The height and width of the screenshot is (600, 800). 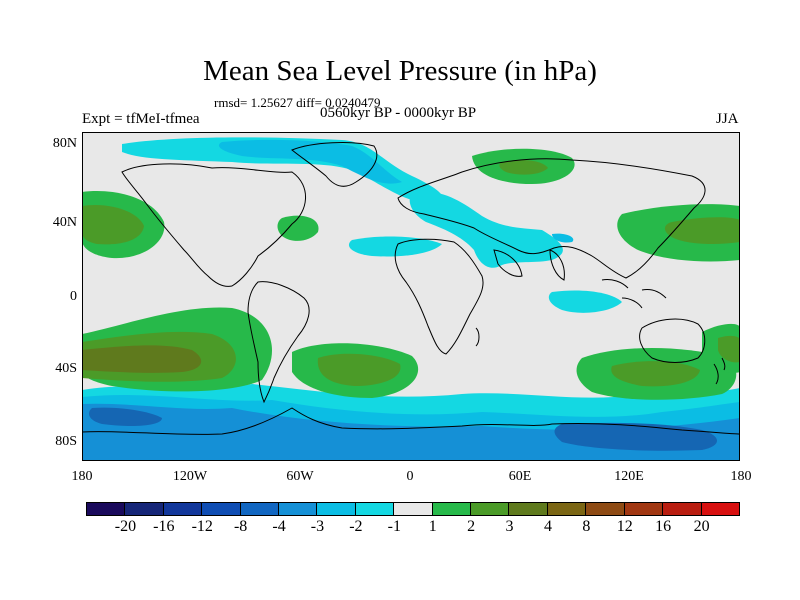 I want to click on colorbar-label: 2, so click(x=471, y=526).